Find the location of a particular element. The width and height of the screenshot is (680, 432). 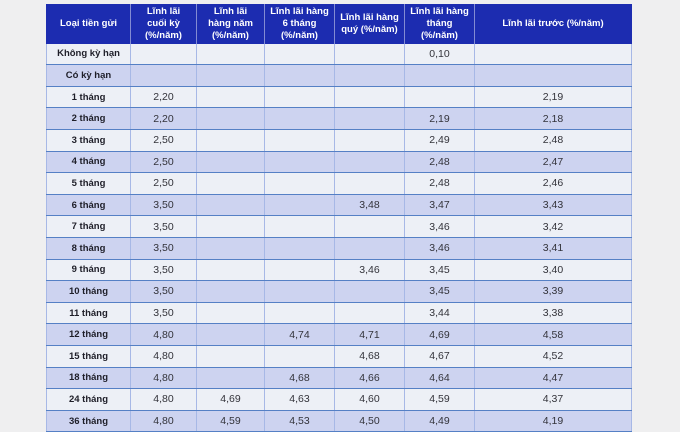

rate-value-cell: 3,48 is located at coordinates (369, 205).